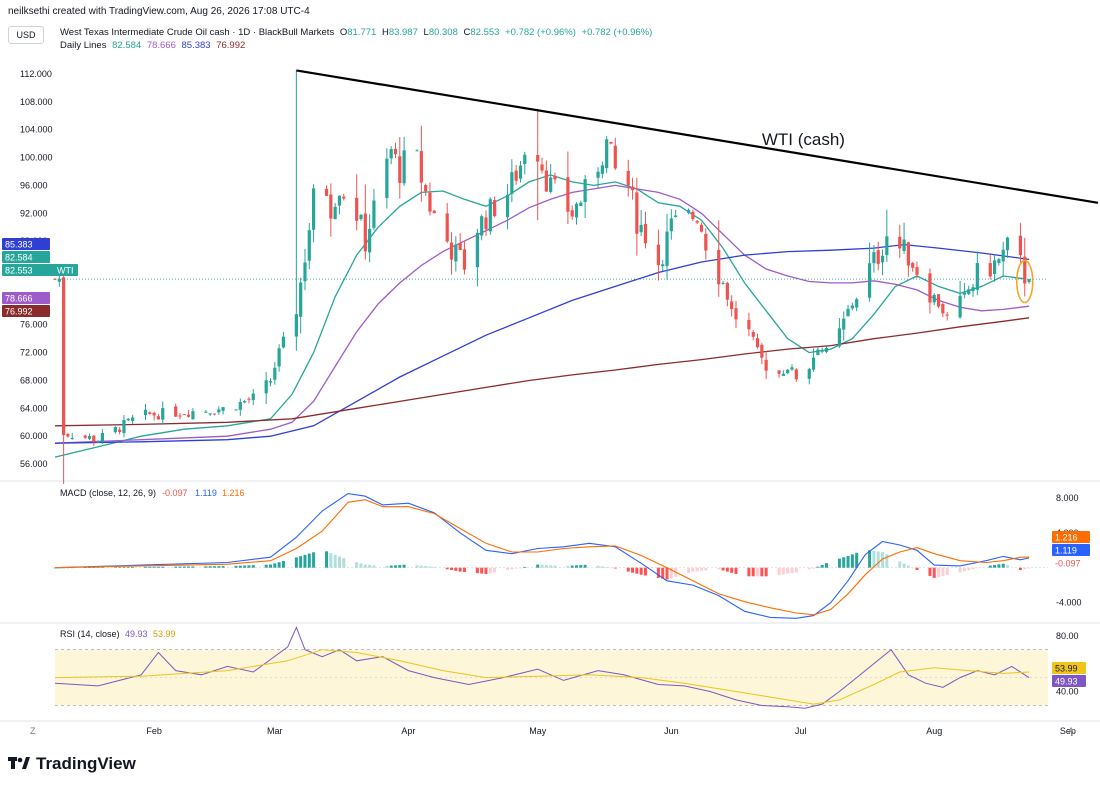  What do you see at coordinates (34, 436) in the screenshot?
I see `y-tick-label: 60.000` at bounding box center [34, 436].